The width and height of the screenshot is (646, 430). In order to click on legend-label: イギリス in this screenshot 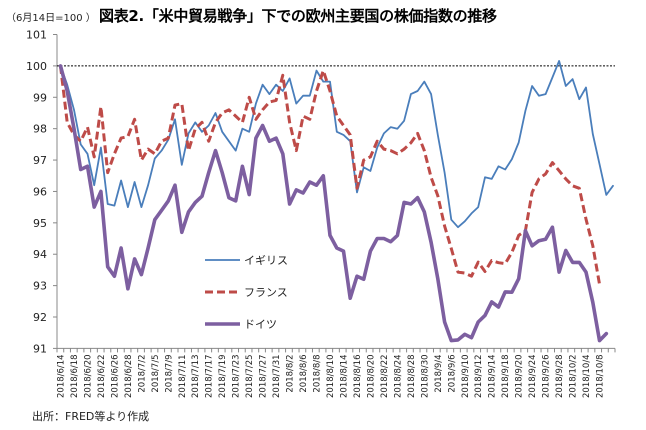, I will do `click(266, 260)`.